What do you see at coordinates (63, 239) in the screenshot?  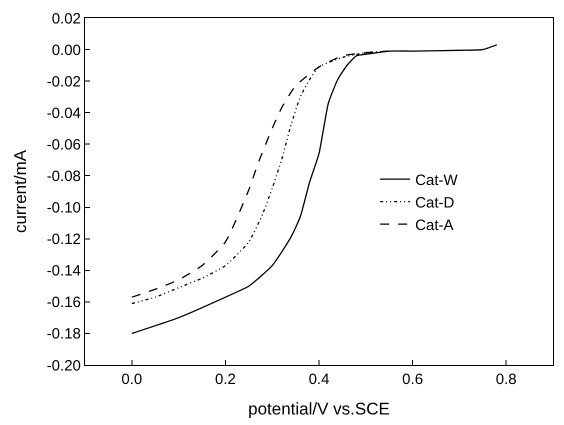 I see `y-tick-label: -0.12` at bounding box center [63, 239].